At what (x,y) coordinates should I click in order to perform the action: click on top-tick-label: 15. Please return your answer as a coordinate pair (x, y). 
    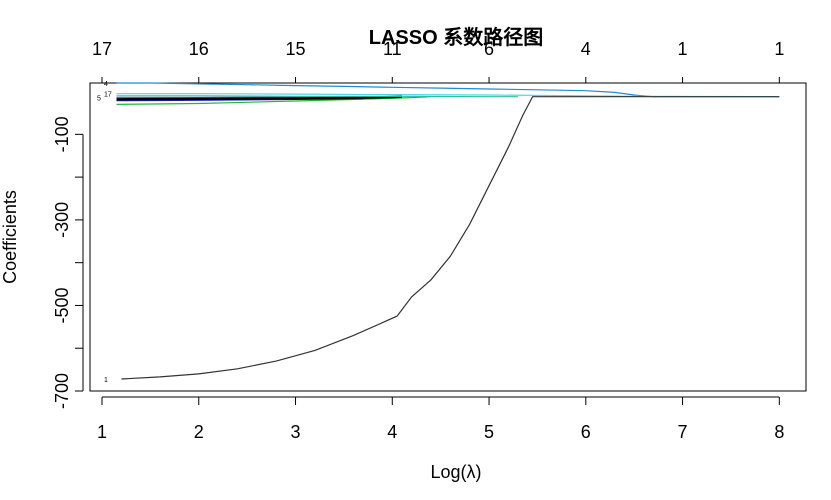
    Looking at the image, I should click on (296, 49).